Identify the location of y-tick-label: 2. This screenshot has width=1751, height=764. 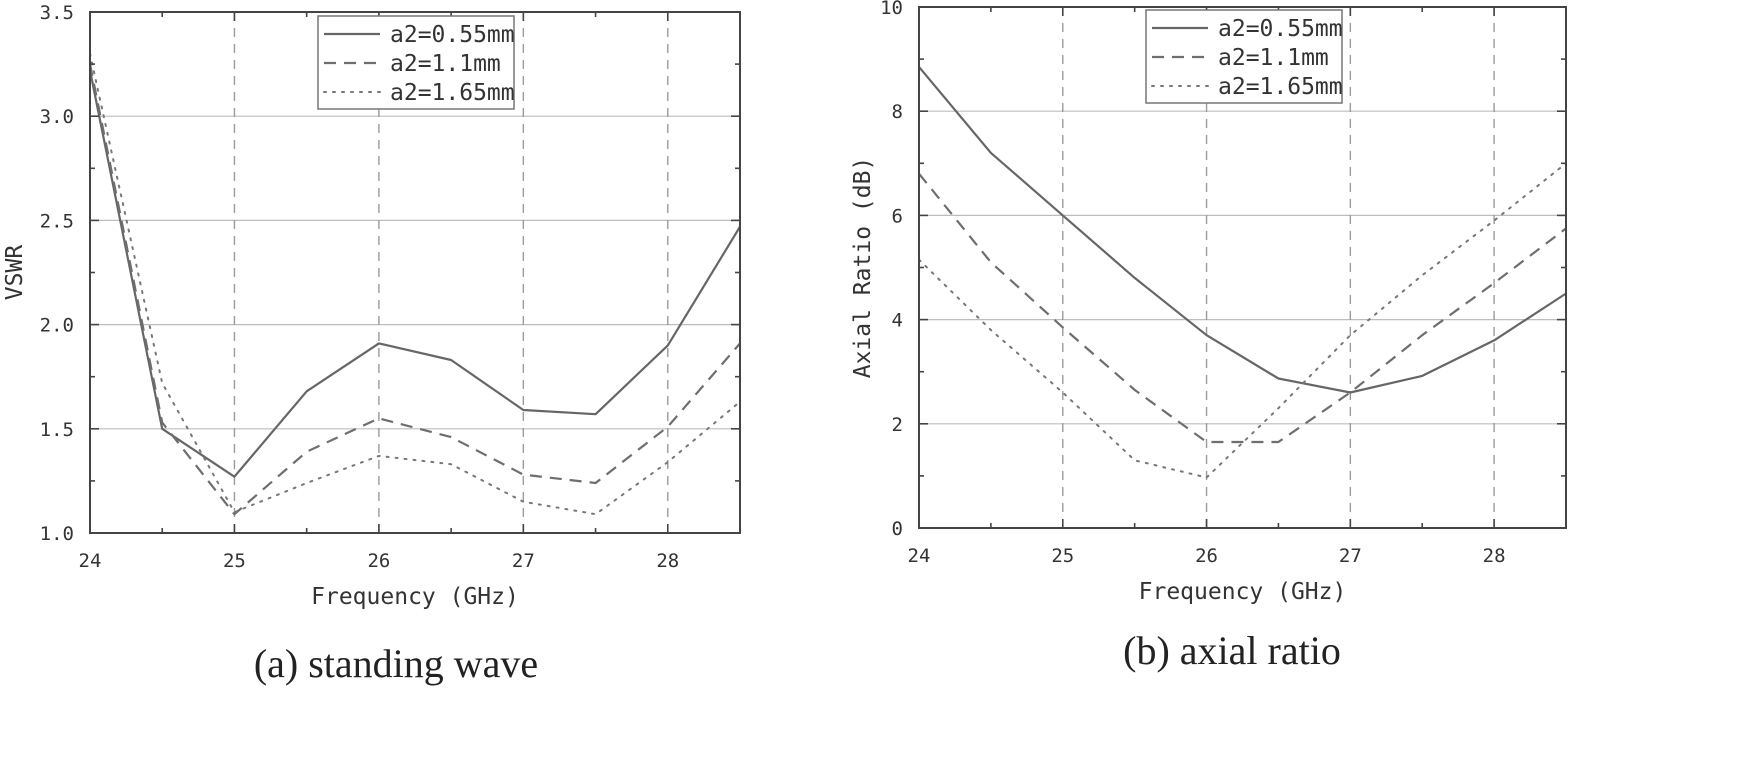
(897, 425).